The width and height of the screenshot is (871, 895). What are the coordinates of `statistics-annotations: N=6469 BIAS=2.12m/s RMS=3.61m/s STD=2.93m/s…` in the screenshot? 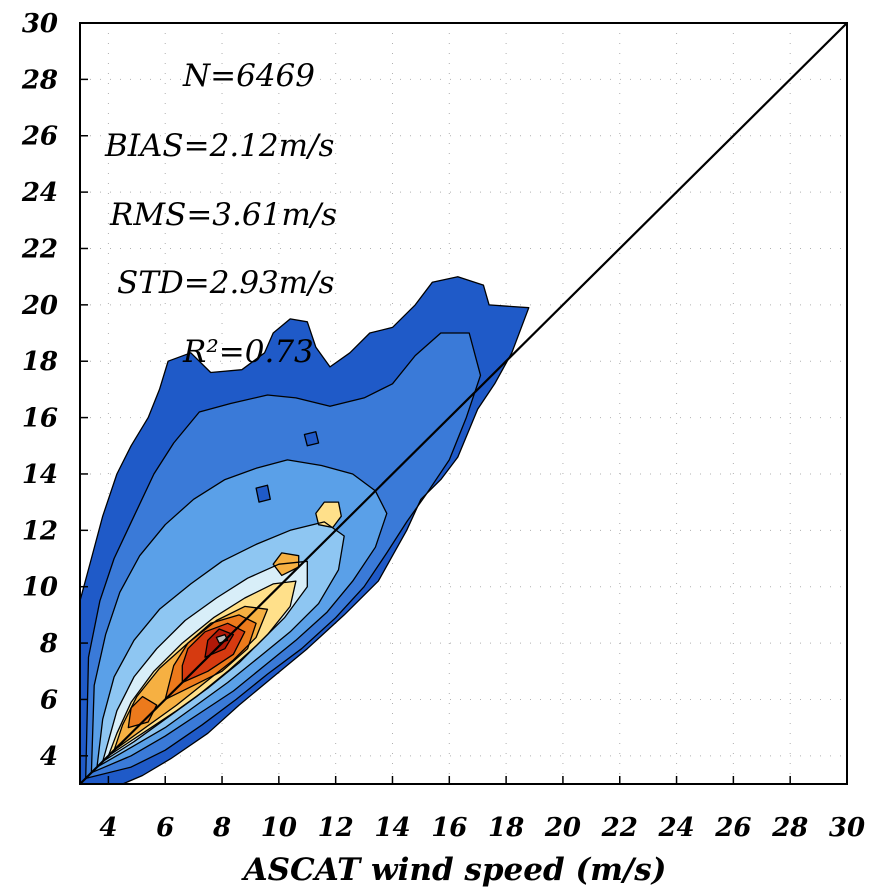 It's located at (220, 214).